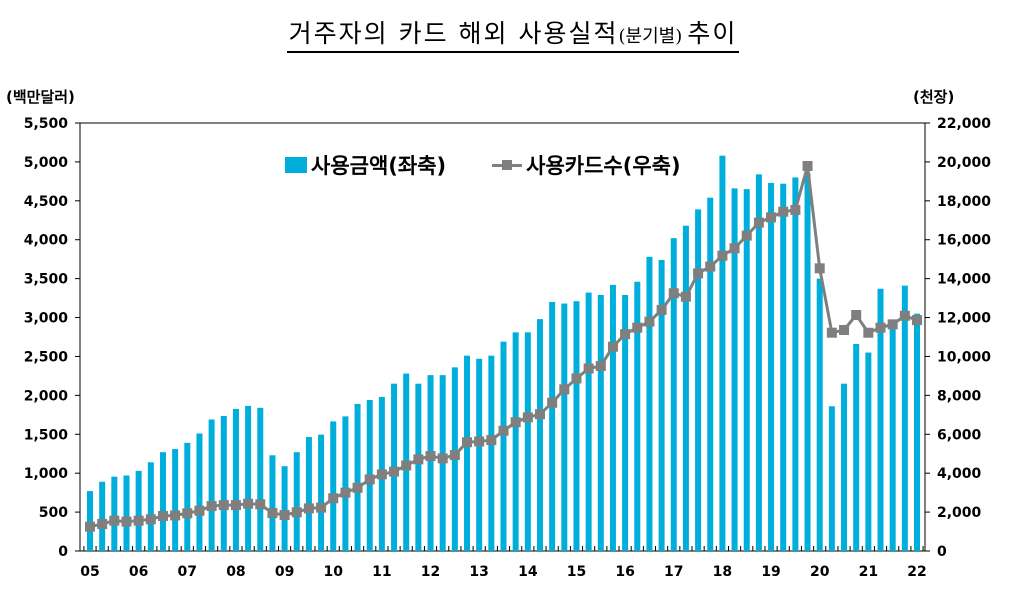  I want to click on title-sub: (분기별), so click(650, 36).